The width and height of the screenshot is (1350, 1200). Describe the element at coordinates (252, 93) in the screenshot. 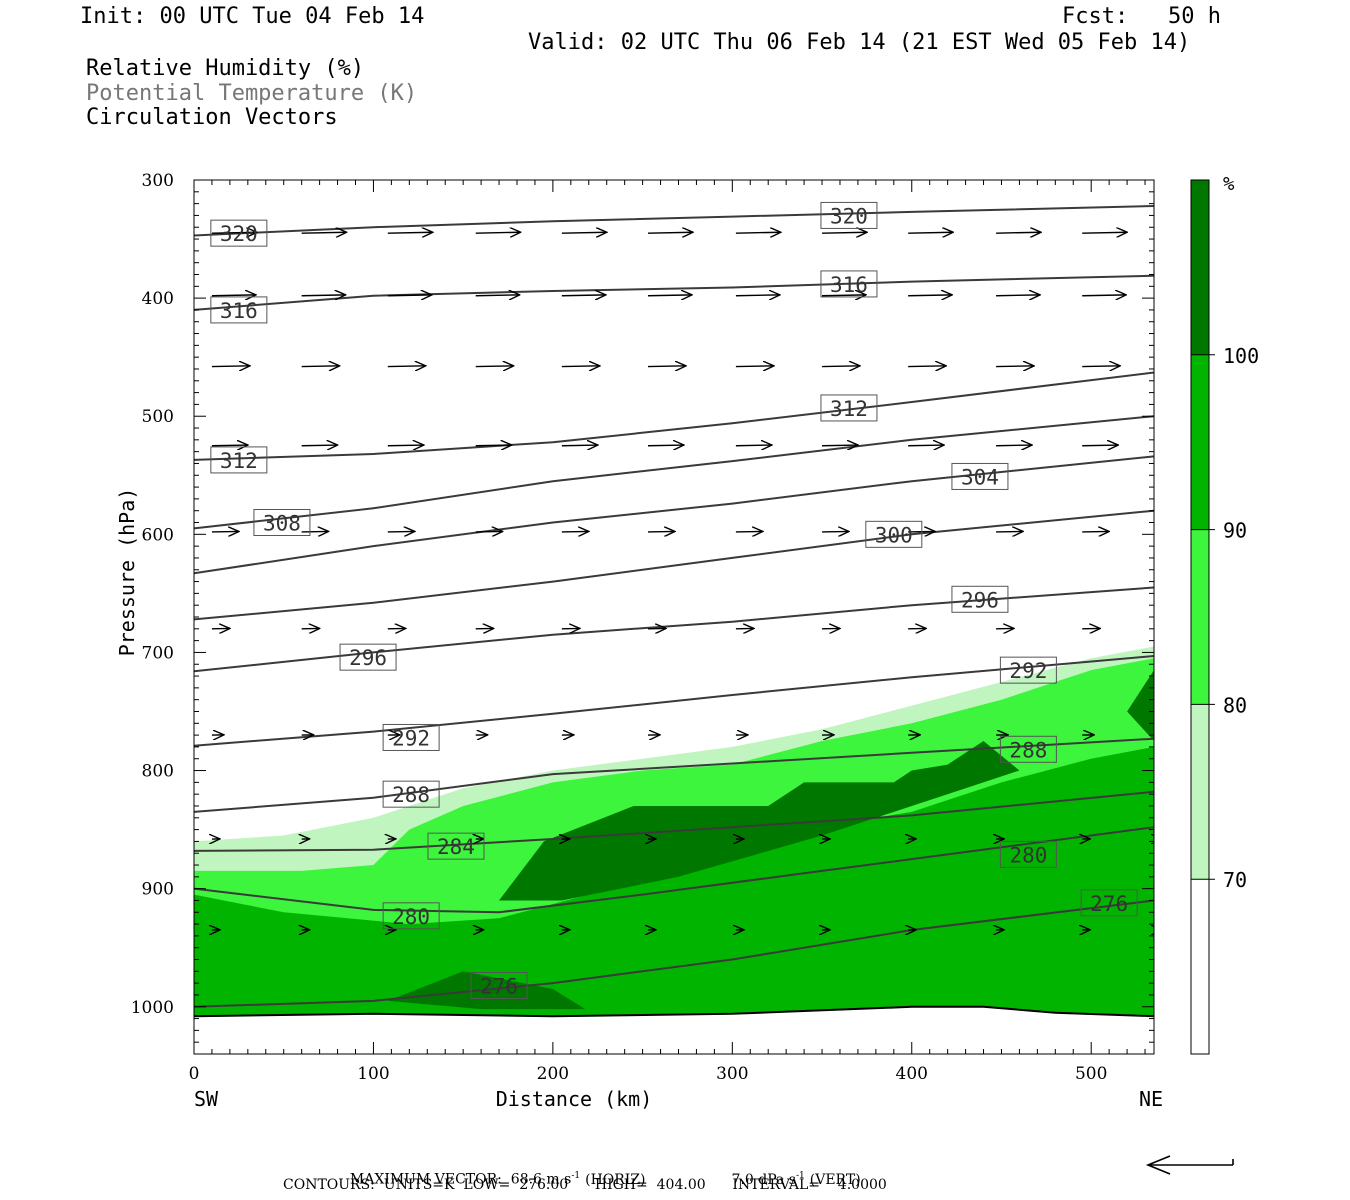

I see `field-theta: Potential Temperature (K)` at that location.